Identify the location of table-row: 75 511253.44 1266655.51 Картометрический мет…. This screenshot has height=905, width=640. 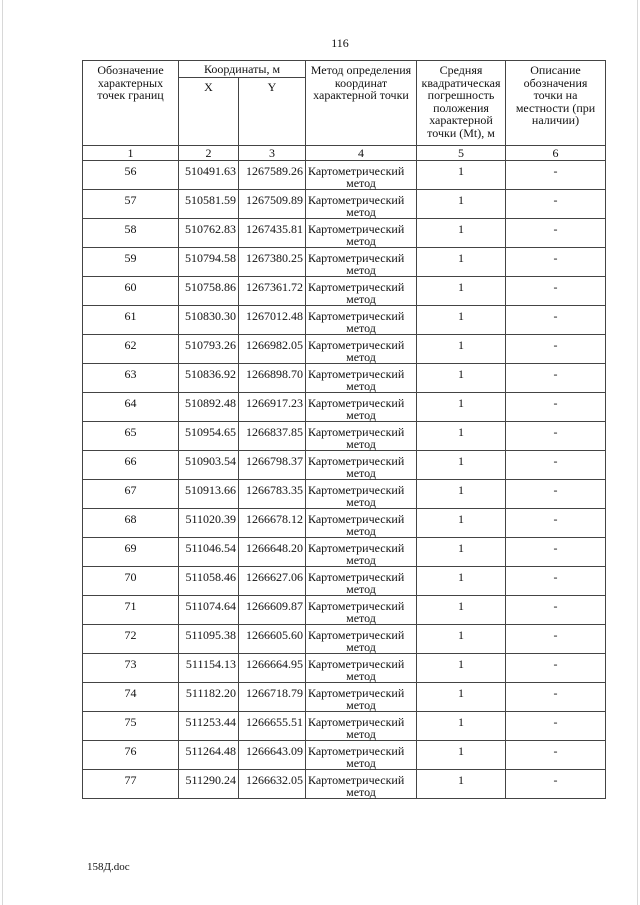
(344, 726).